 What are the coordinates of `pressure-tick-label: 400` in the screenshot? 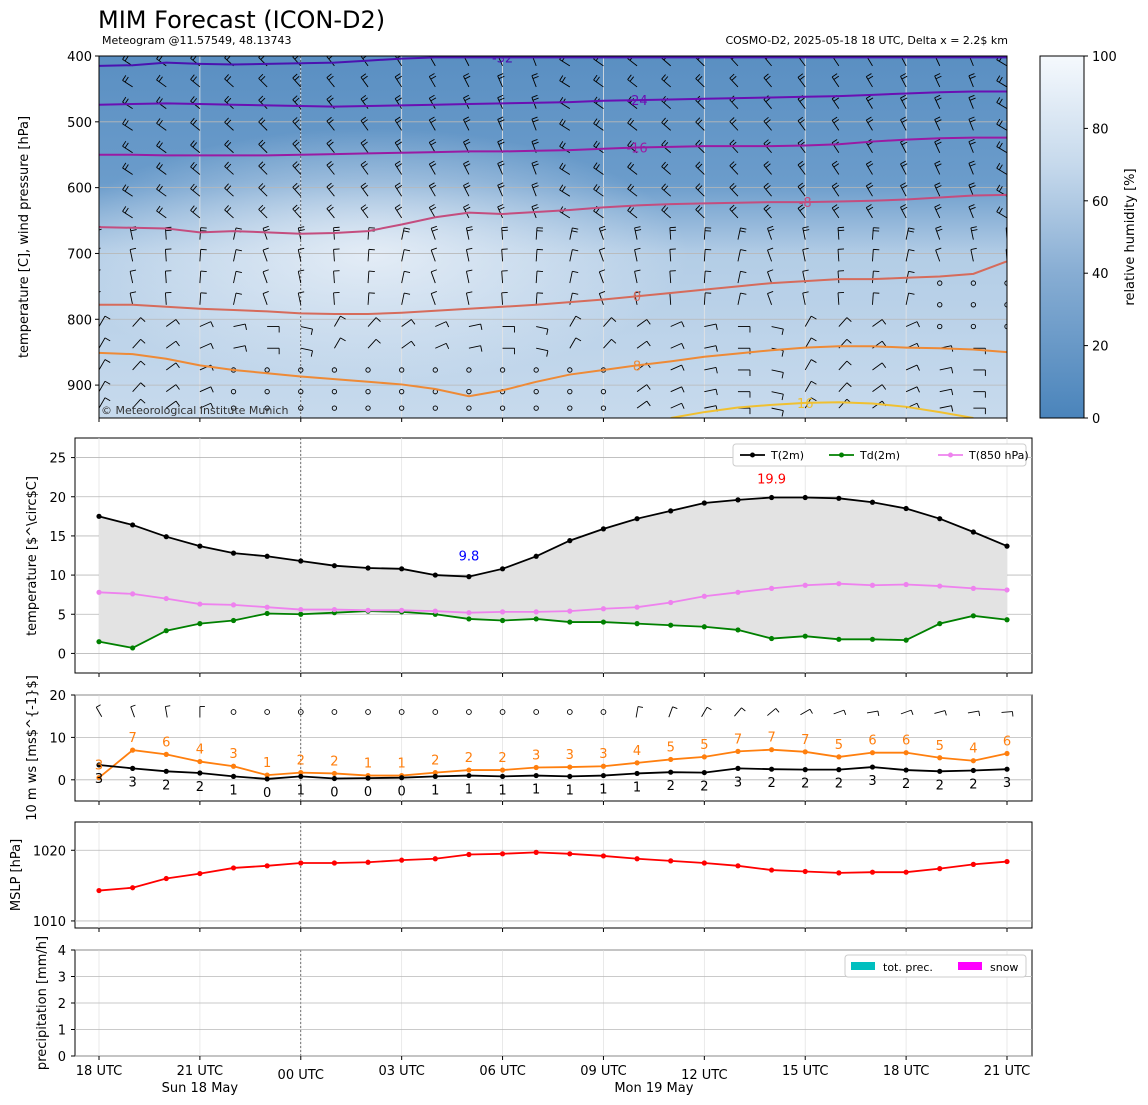 It's located at (79, 57).